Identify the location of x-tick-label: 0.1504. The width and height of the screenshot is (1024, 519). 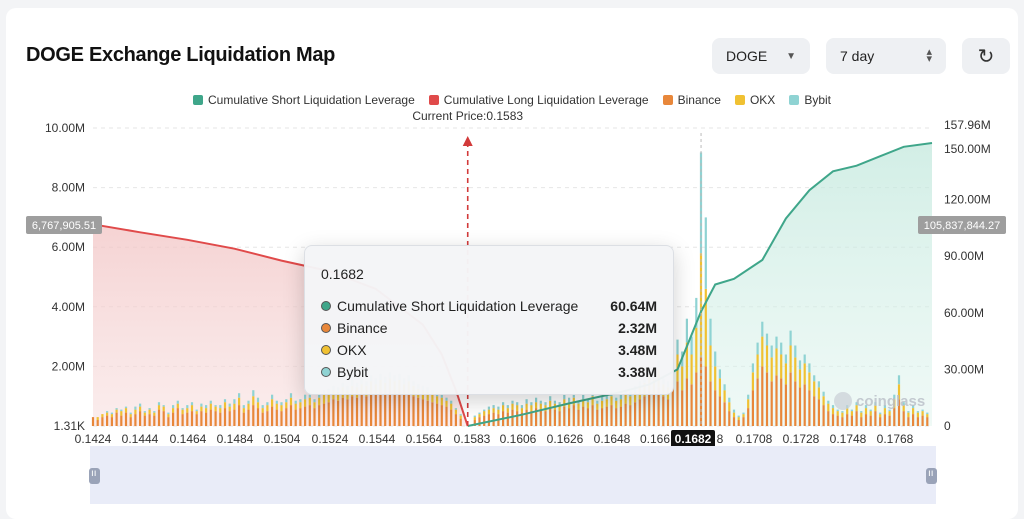
(282, 439).